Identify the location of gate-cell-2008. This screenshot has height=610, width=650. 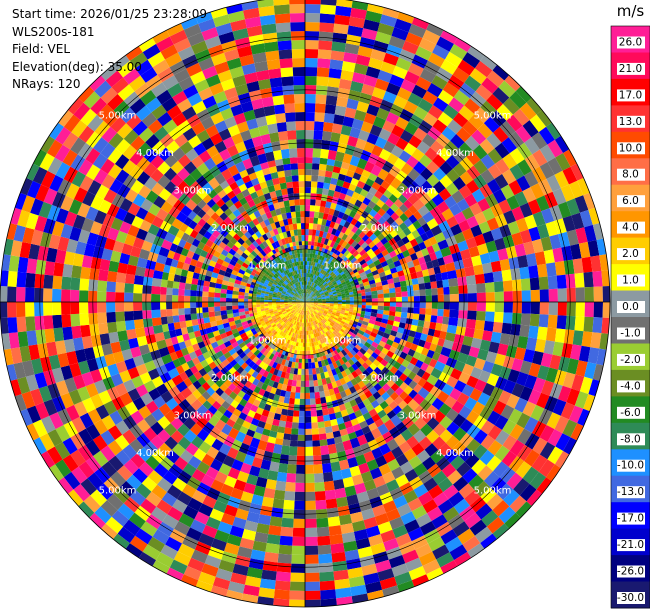
(459, 420).